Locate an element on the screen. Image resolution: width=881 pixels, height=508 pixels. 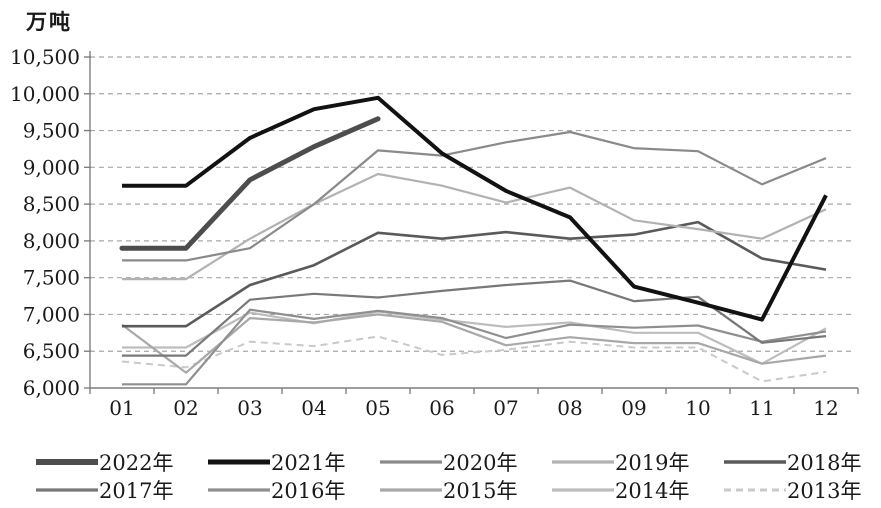
legend-item-2022年: 2022年 is located at coordinates (122, 462).